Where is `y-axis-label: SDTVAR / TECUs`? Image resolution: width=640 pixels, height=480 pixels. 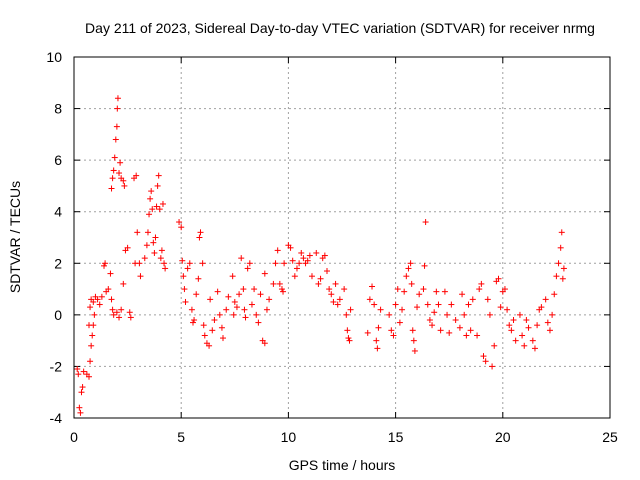
y-axis-label: SDTVAR / TECUs is located at coordinates (15, 237).